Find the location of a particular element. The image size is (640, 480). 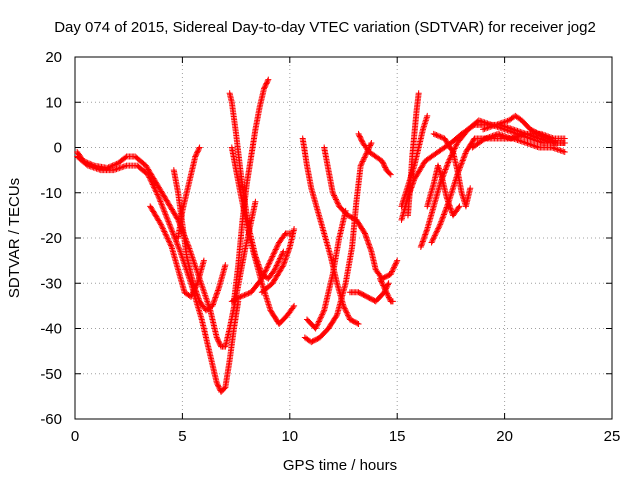

x-axis-label: GPS time / hours is located at coordinates (340, 465).